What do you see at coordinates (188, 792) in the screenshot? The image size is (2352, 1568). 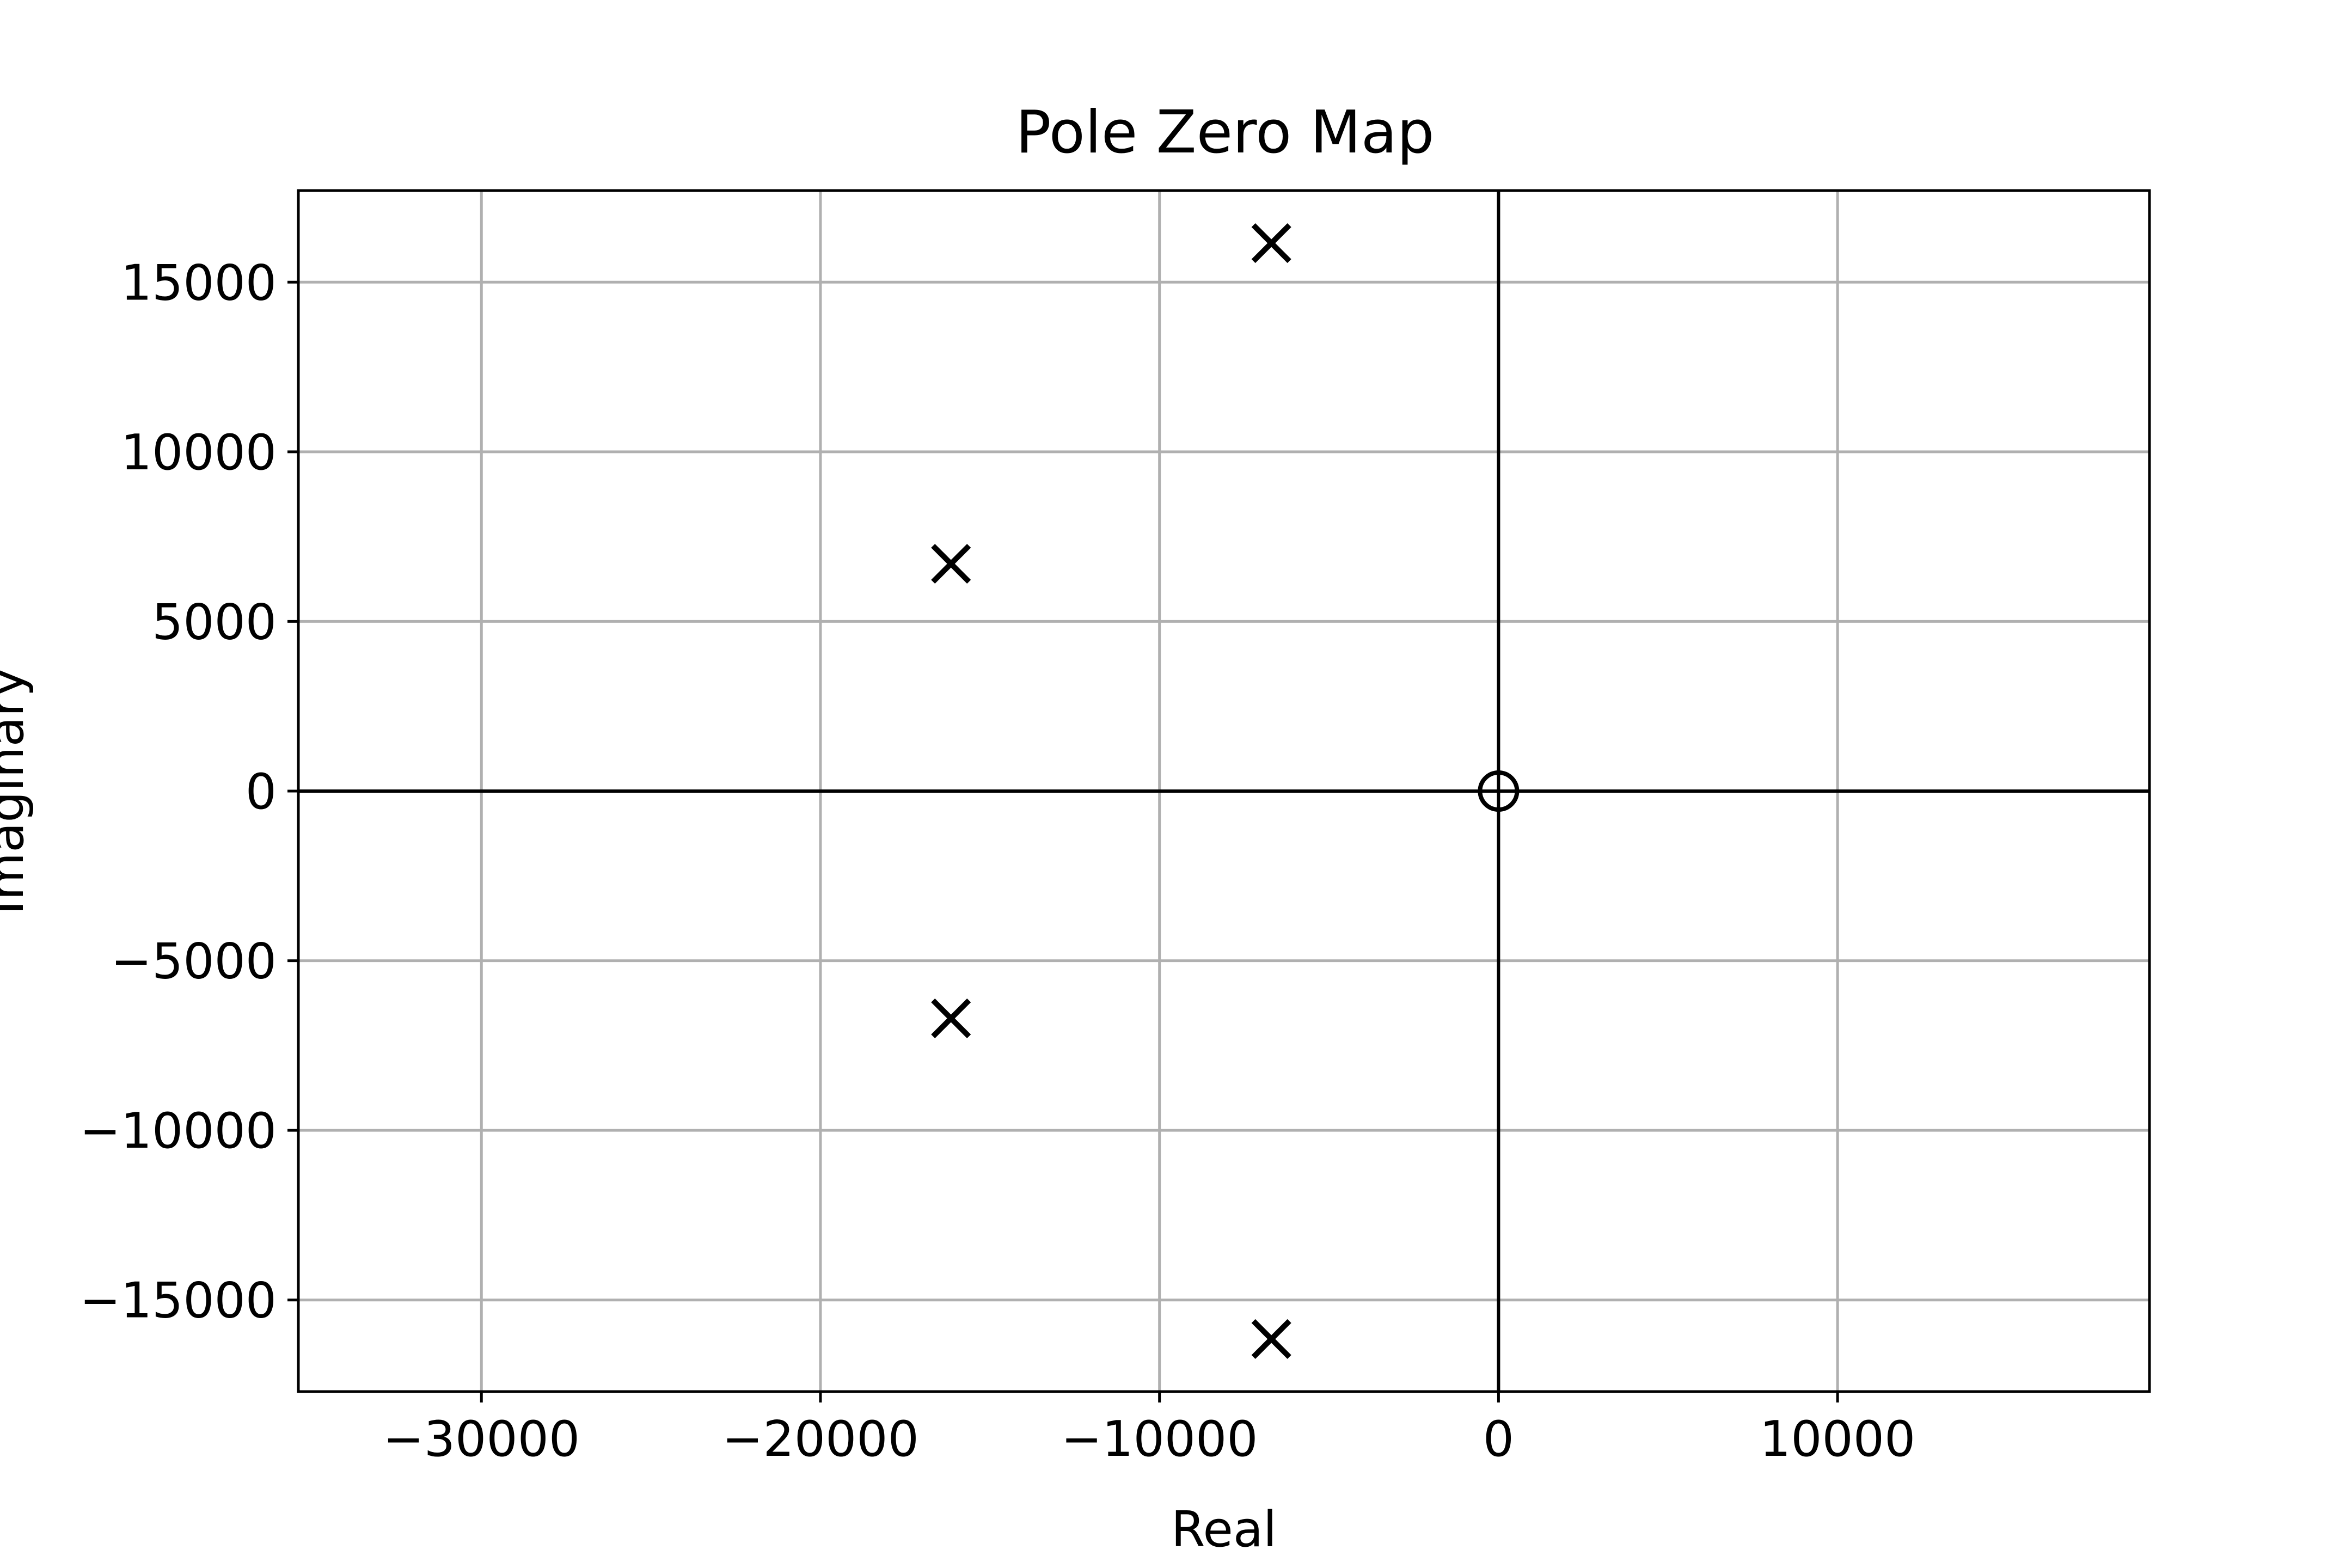 I see `y-axis-ticks: 15000 10000 5000 0 −5000 −10000 −15000` at bounding box center [188, 792].